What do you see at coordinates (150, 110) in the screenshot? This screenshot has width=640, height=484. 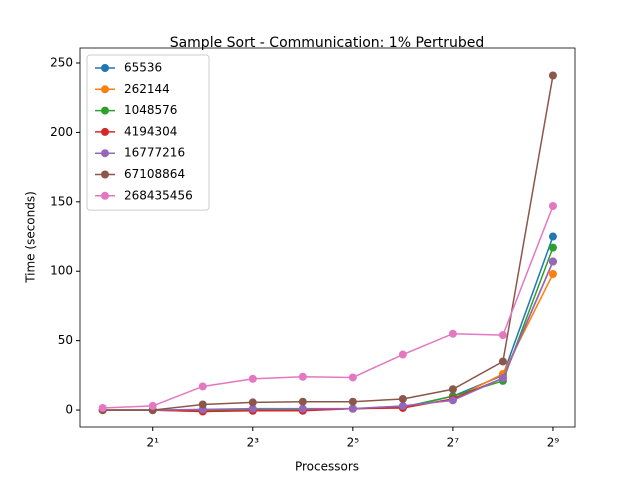 I see `legend-label: 1048576` at bounding box center [150, 110].